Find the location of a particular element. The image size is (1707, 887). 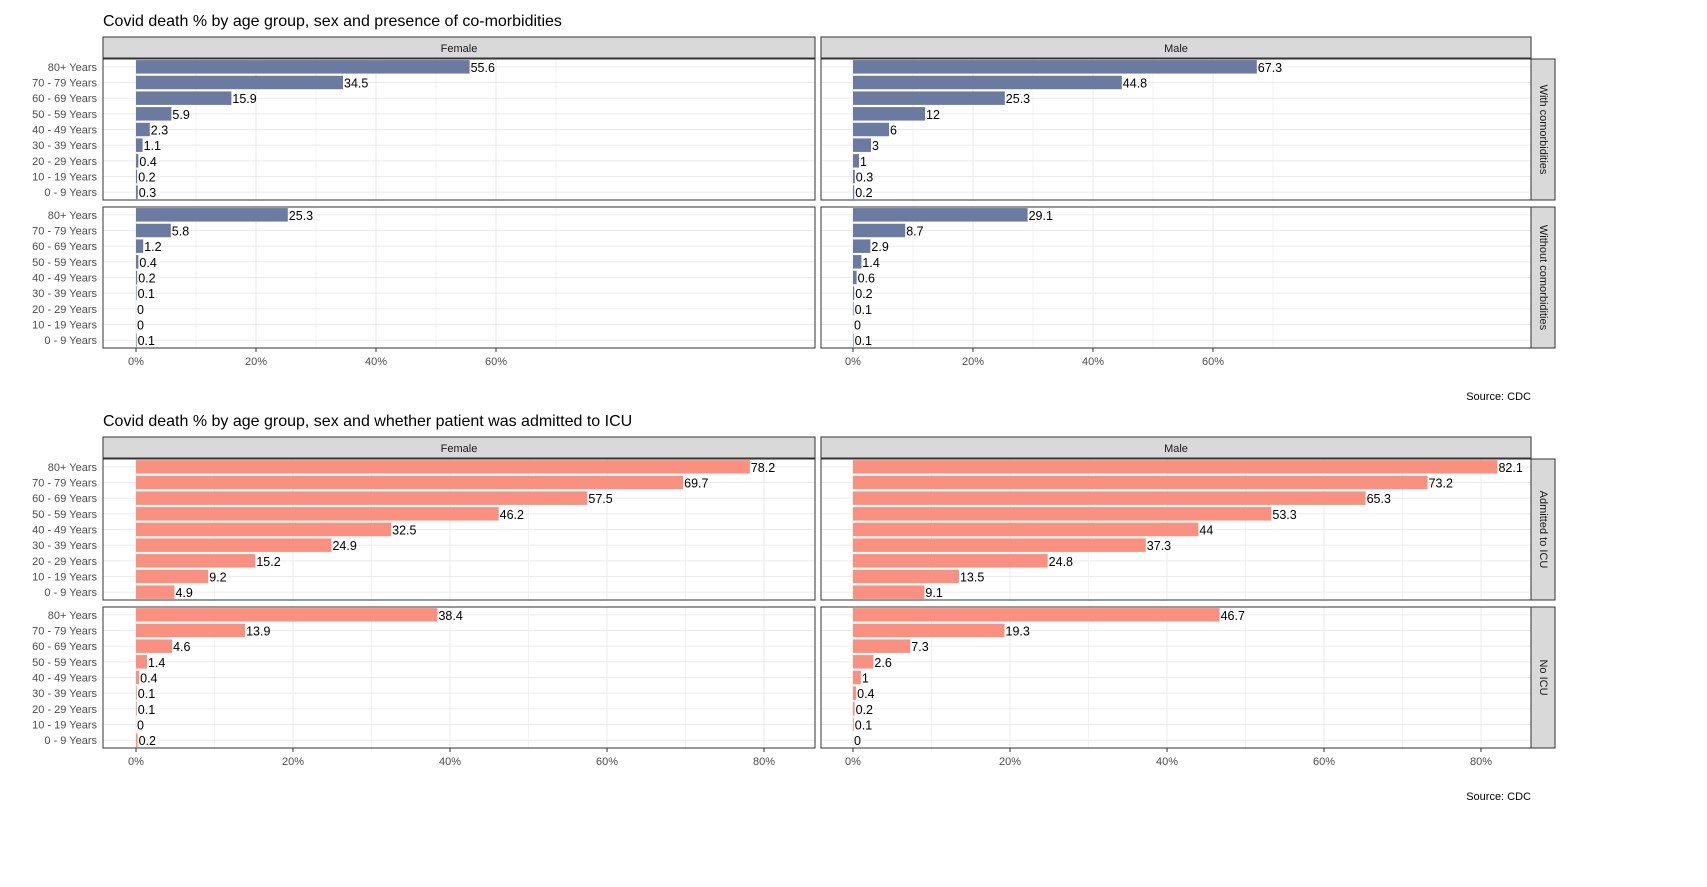

bar-value-label: 2.9 is located at coordinates (879, 247).